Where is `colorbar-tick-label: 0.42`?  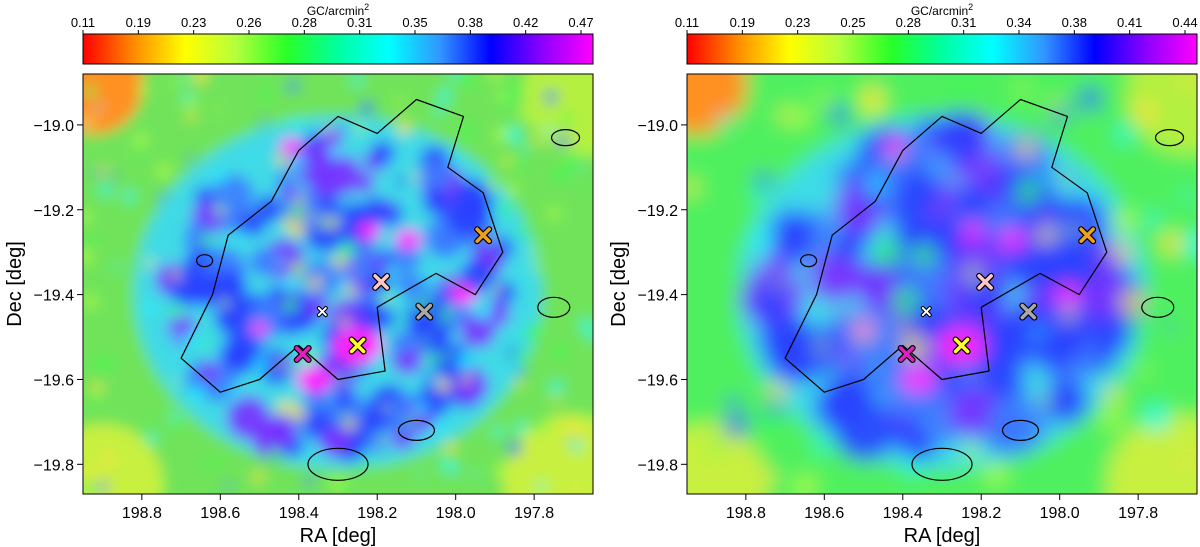 colorbar-tick-label: 0.42 is located at coordinates (525, 22).